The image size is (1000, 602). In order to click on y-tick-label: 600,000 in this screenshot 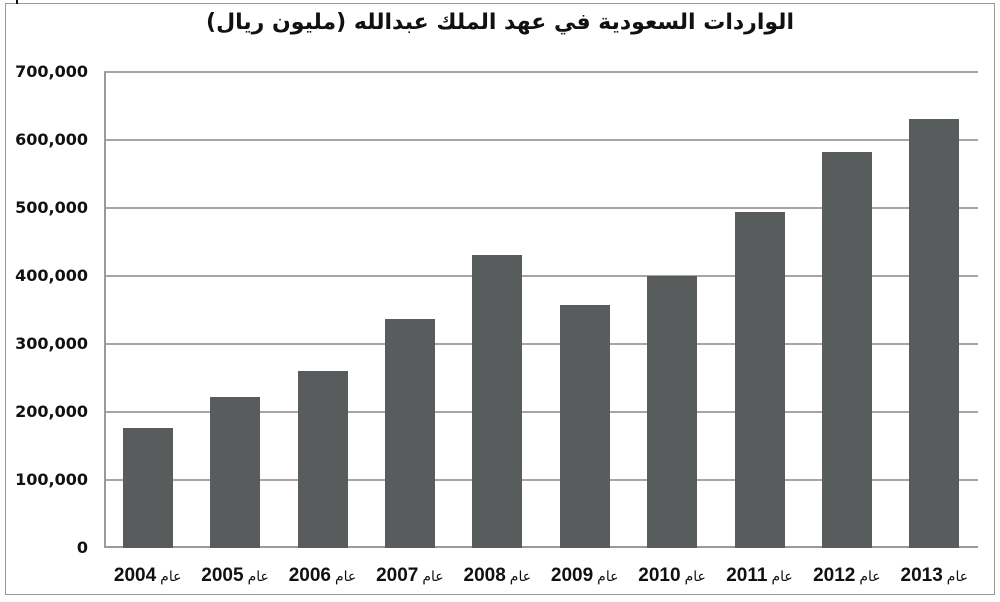, I will do `click(51, 139)`.